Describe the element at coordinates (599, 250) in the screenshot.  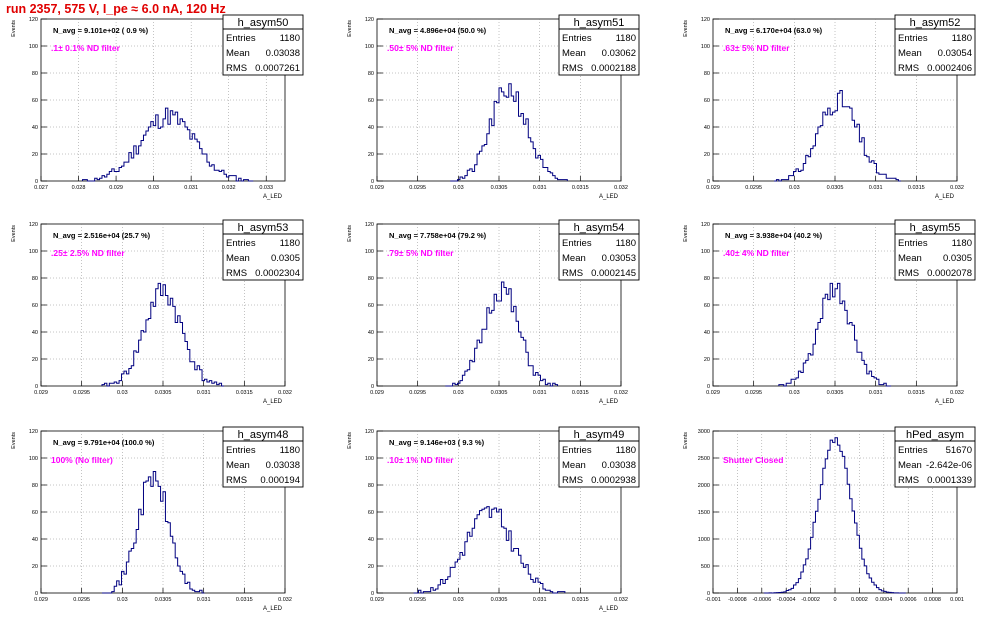
I see `stats-box-frame` at that location.